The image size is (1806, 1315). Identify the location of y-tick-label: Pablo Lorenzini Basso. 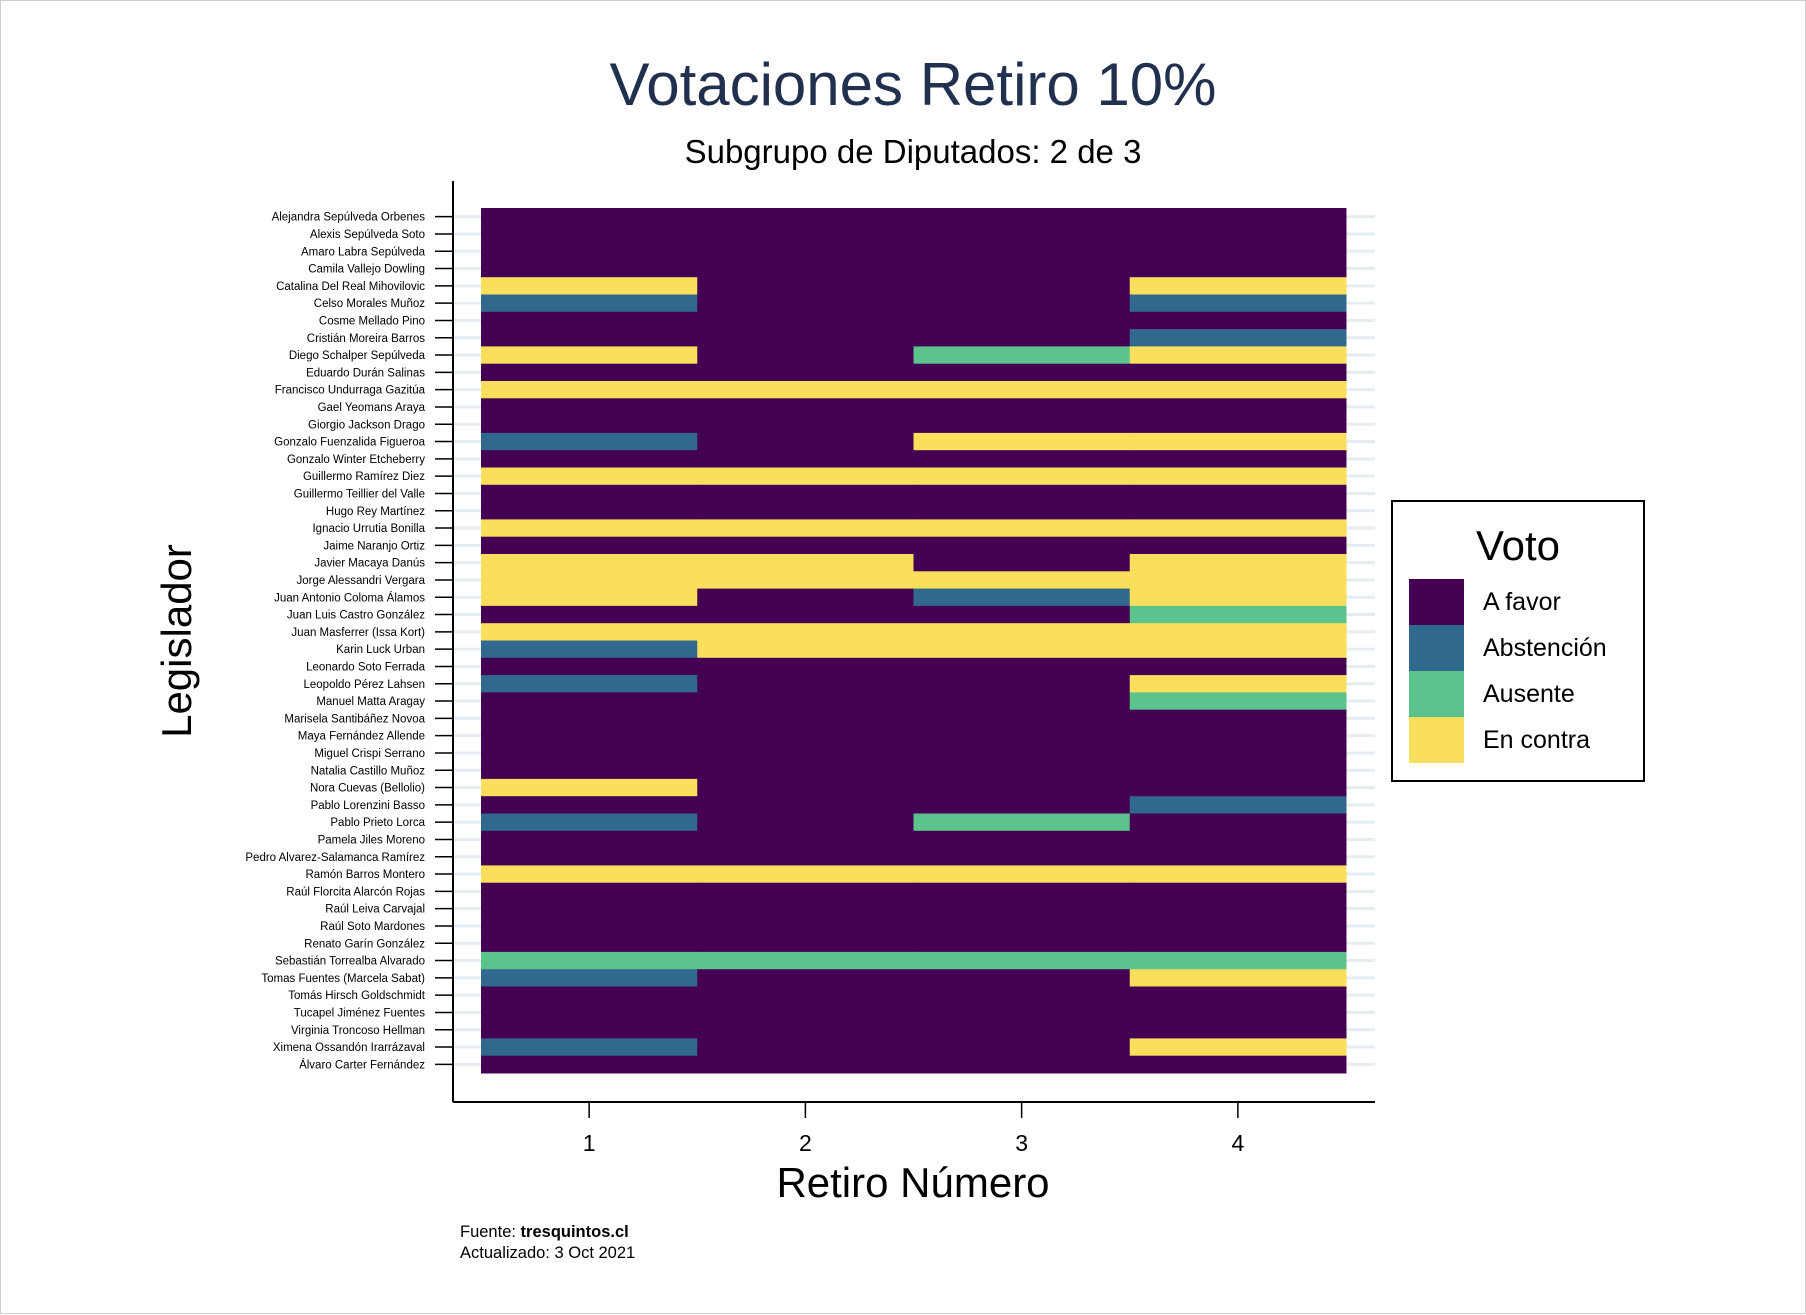
(368, 806).